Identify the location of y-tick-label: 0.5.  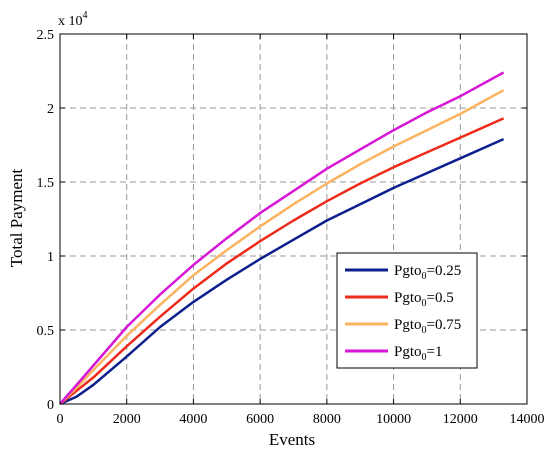
(46, 331).